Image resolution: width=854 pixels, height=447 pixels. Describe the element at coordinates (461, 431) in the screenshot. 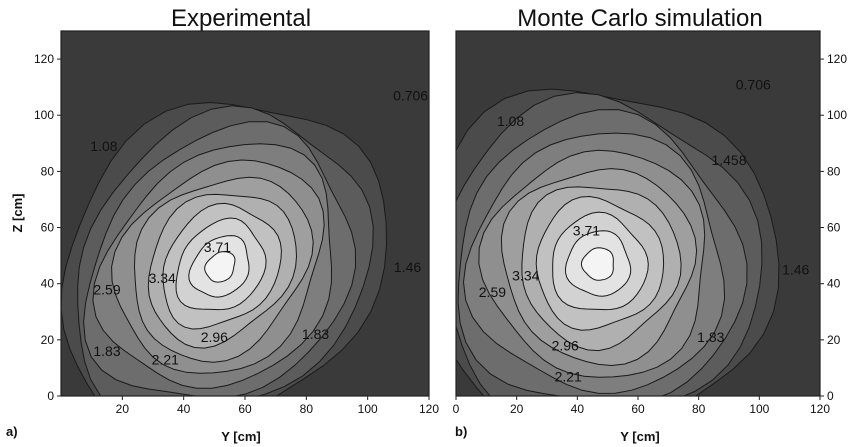

I see `panel-label-b: b)` at that location.